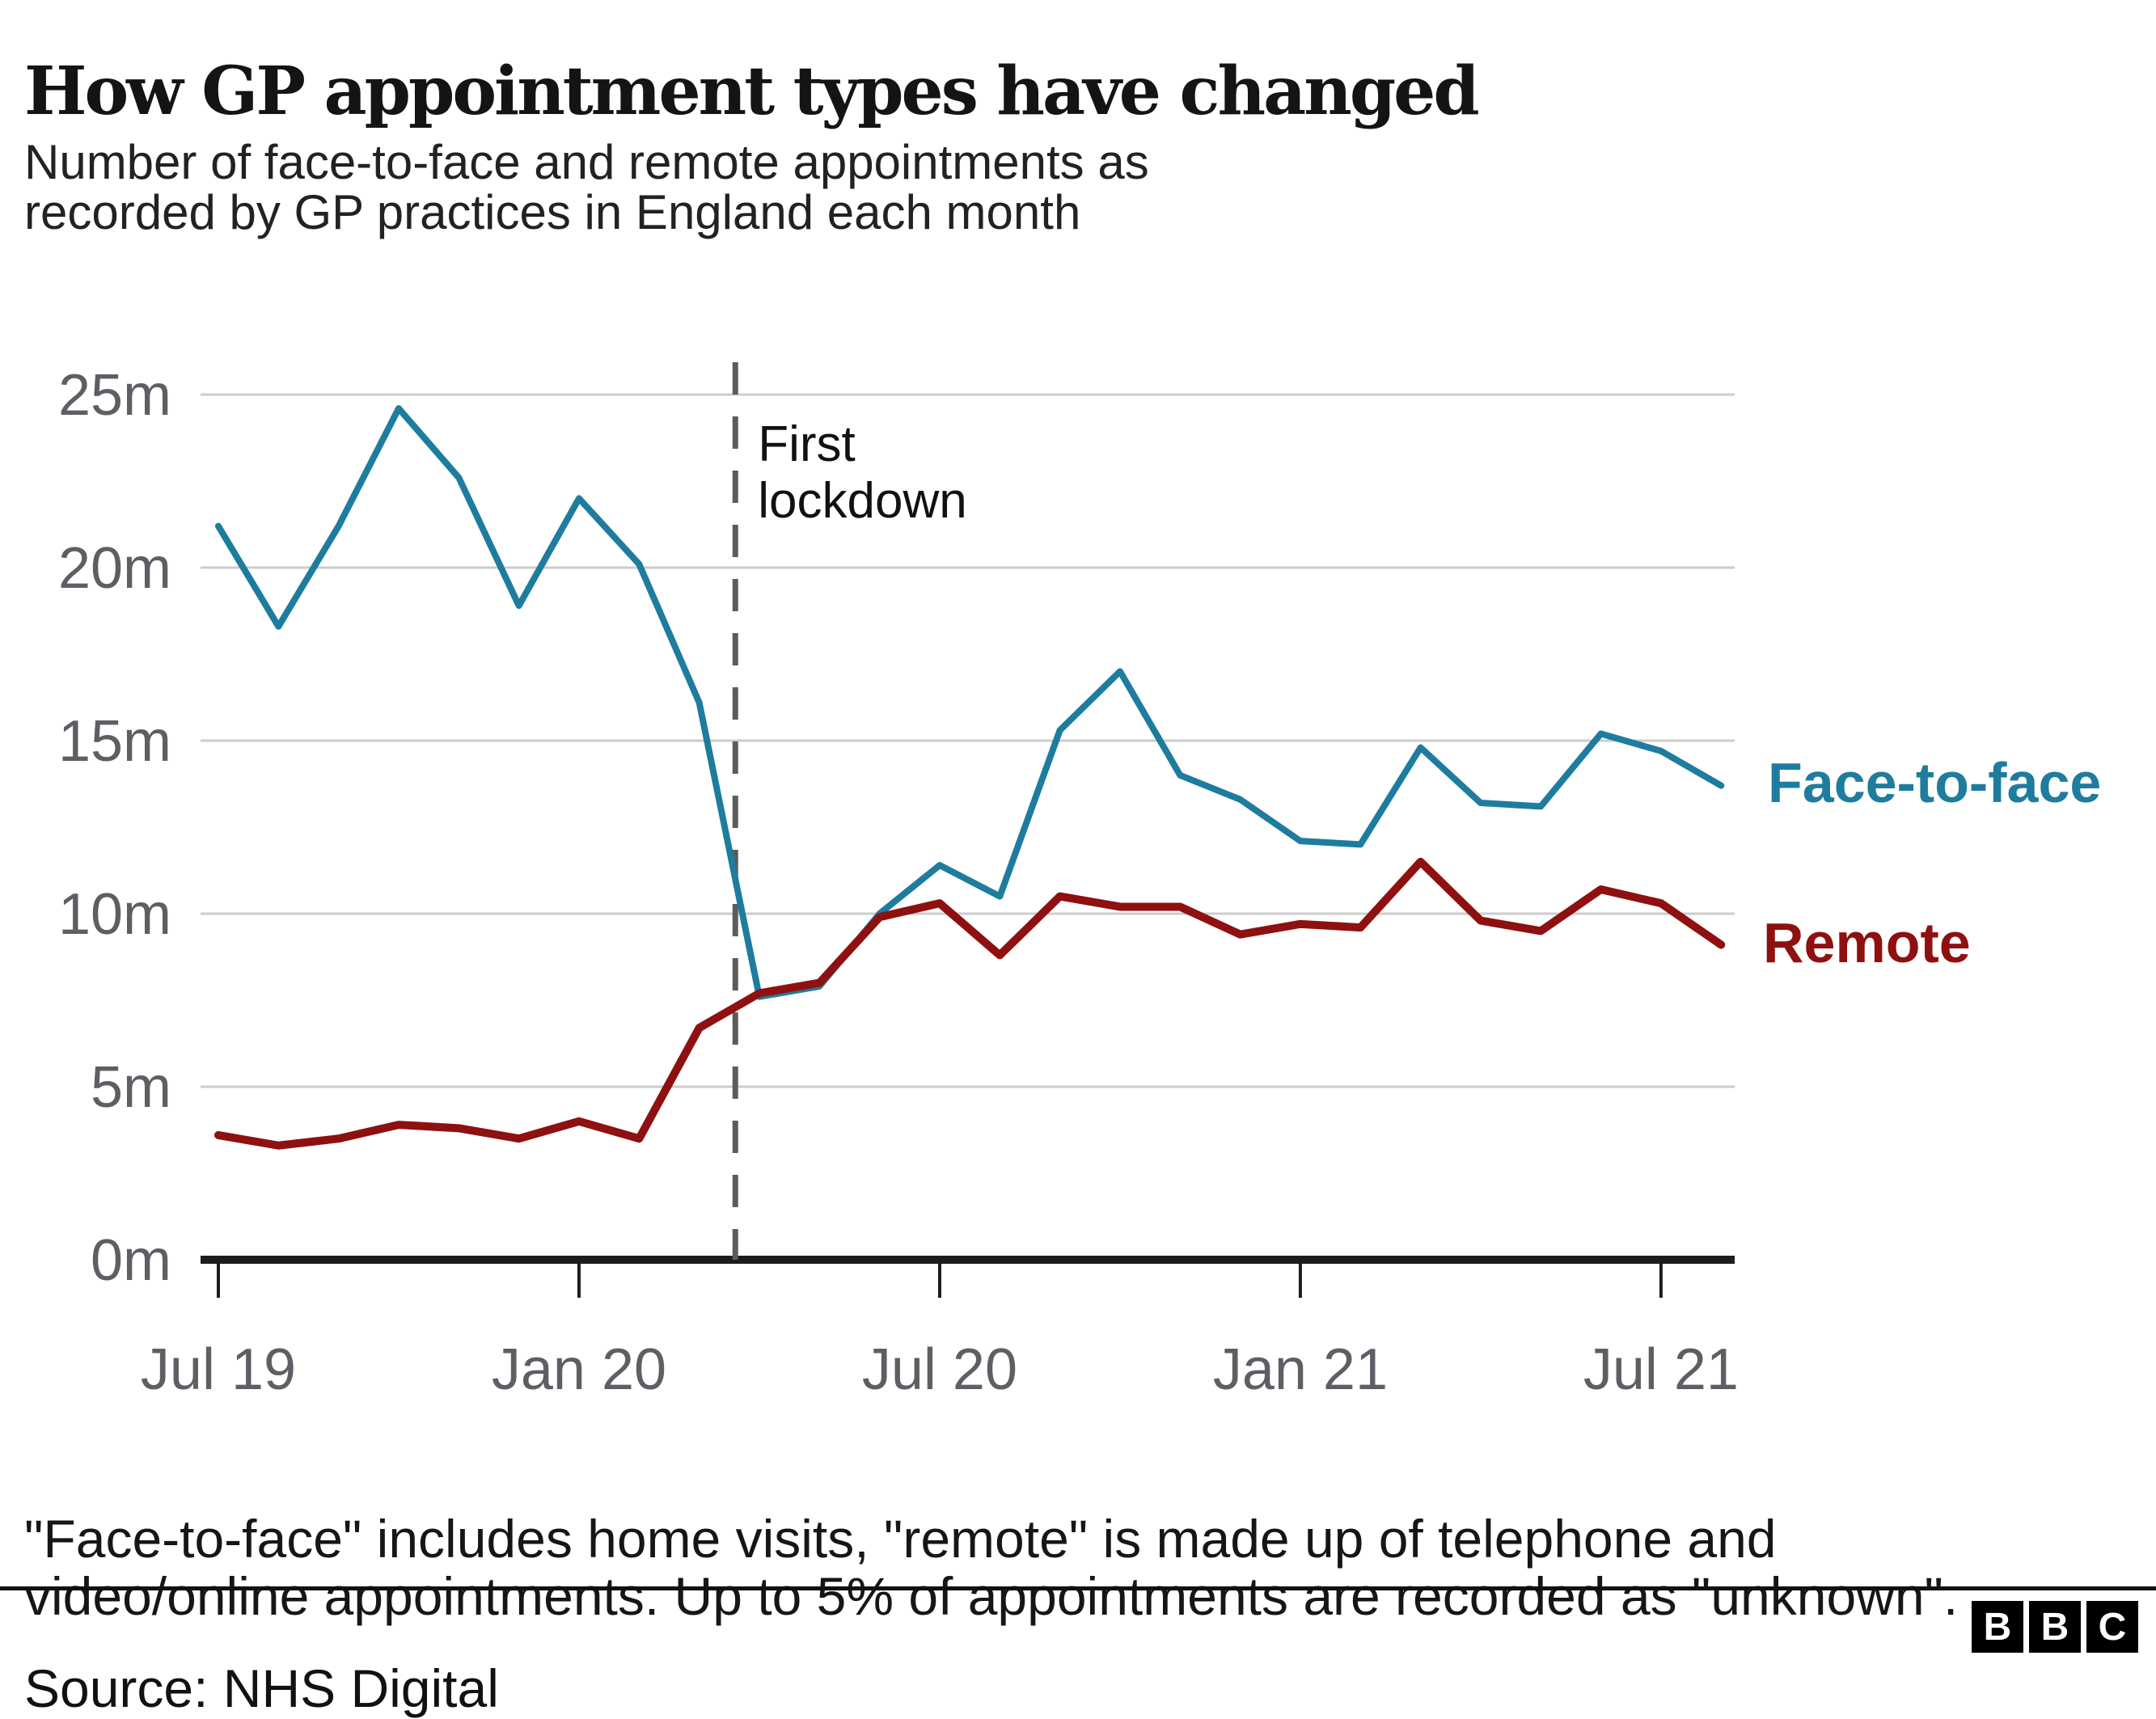 This screenshot has height=1719, width=2156. Describe the element at coordinates (114, 914) in the screenshot. I see `y-axis-label-10m: 10m` at that location.